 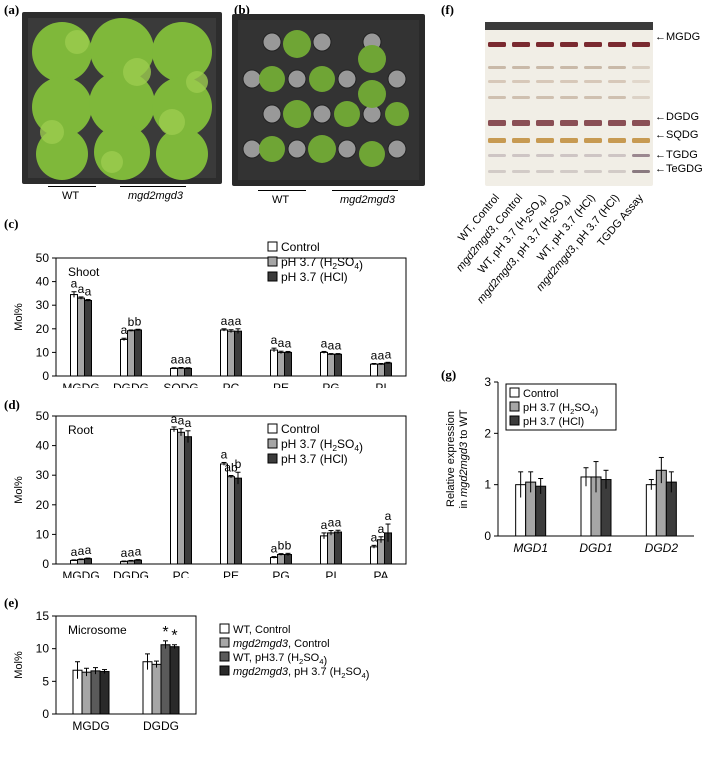 I want to click on legend-entry: Control, so click(x=300, y=429).